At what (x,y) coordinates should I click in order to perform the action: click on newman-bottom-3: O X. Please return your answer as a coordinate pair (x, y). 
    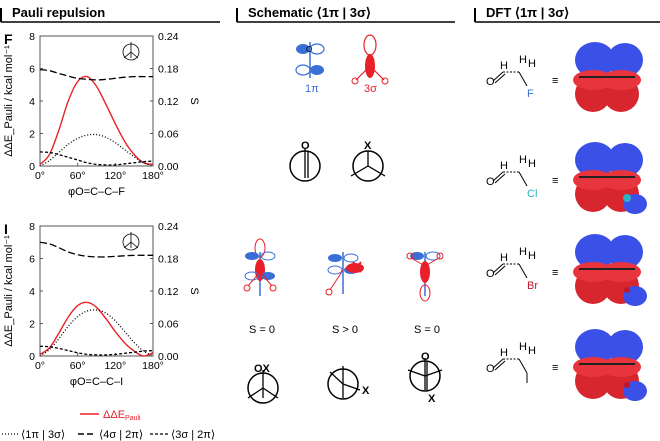
    Looking at the image, I should click on (425, 378).